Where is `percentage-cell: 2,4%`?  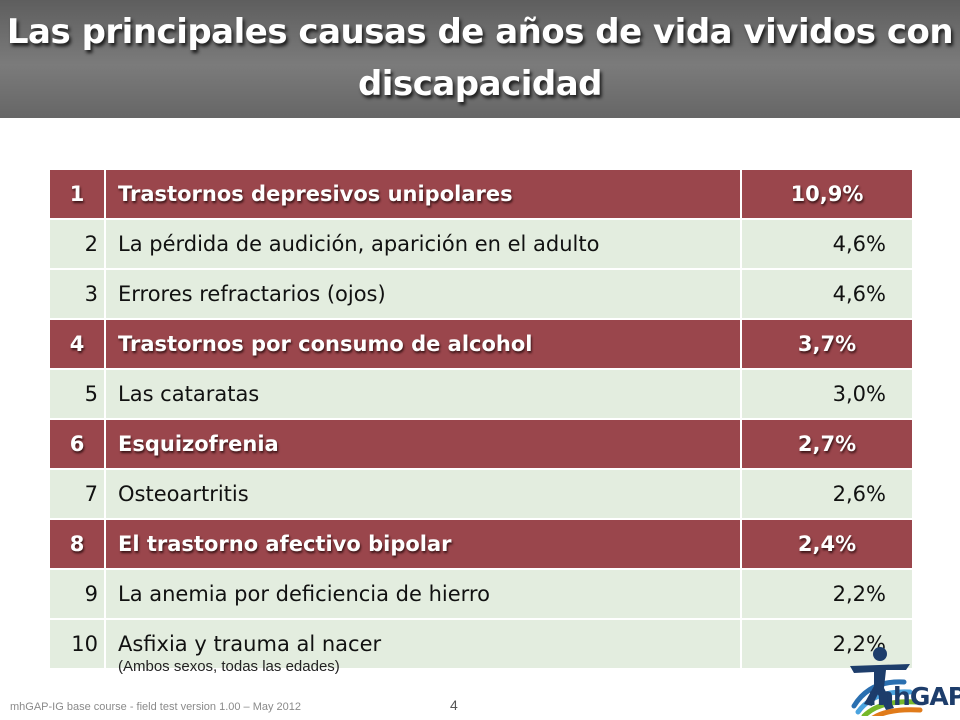 percentage-cell: 2,4% is located at coordinates (827, 544).